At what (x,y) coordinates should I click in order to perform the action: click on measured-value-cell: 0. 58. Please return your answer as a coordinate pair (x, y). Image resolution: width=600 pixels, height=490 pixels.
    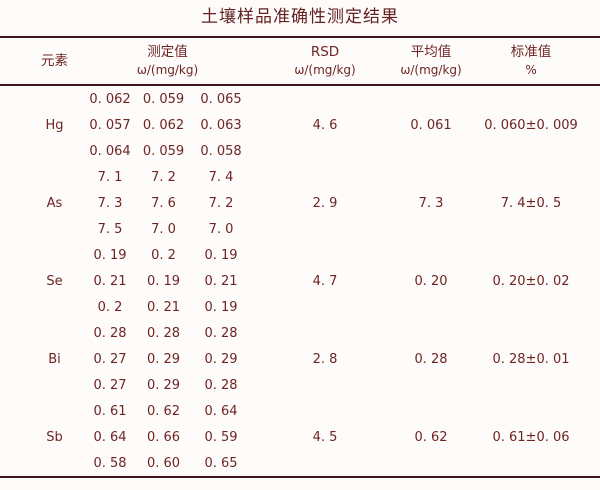
    Looking at the image, I should click on (110, 463).